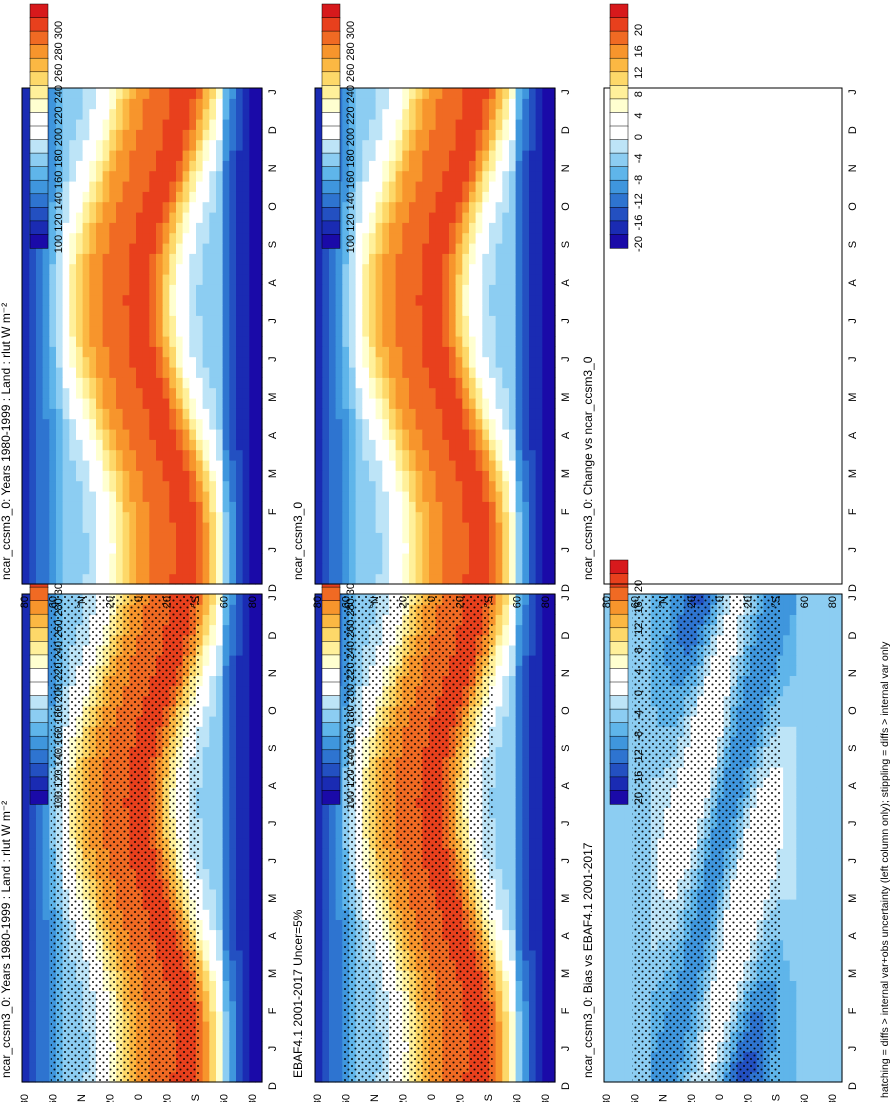  I want to click on colorbar-label: 180, so click(59, 158).